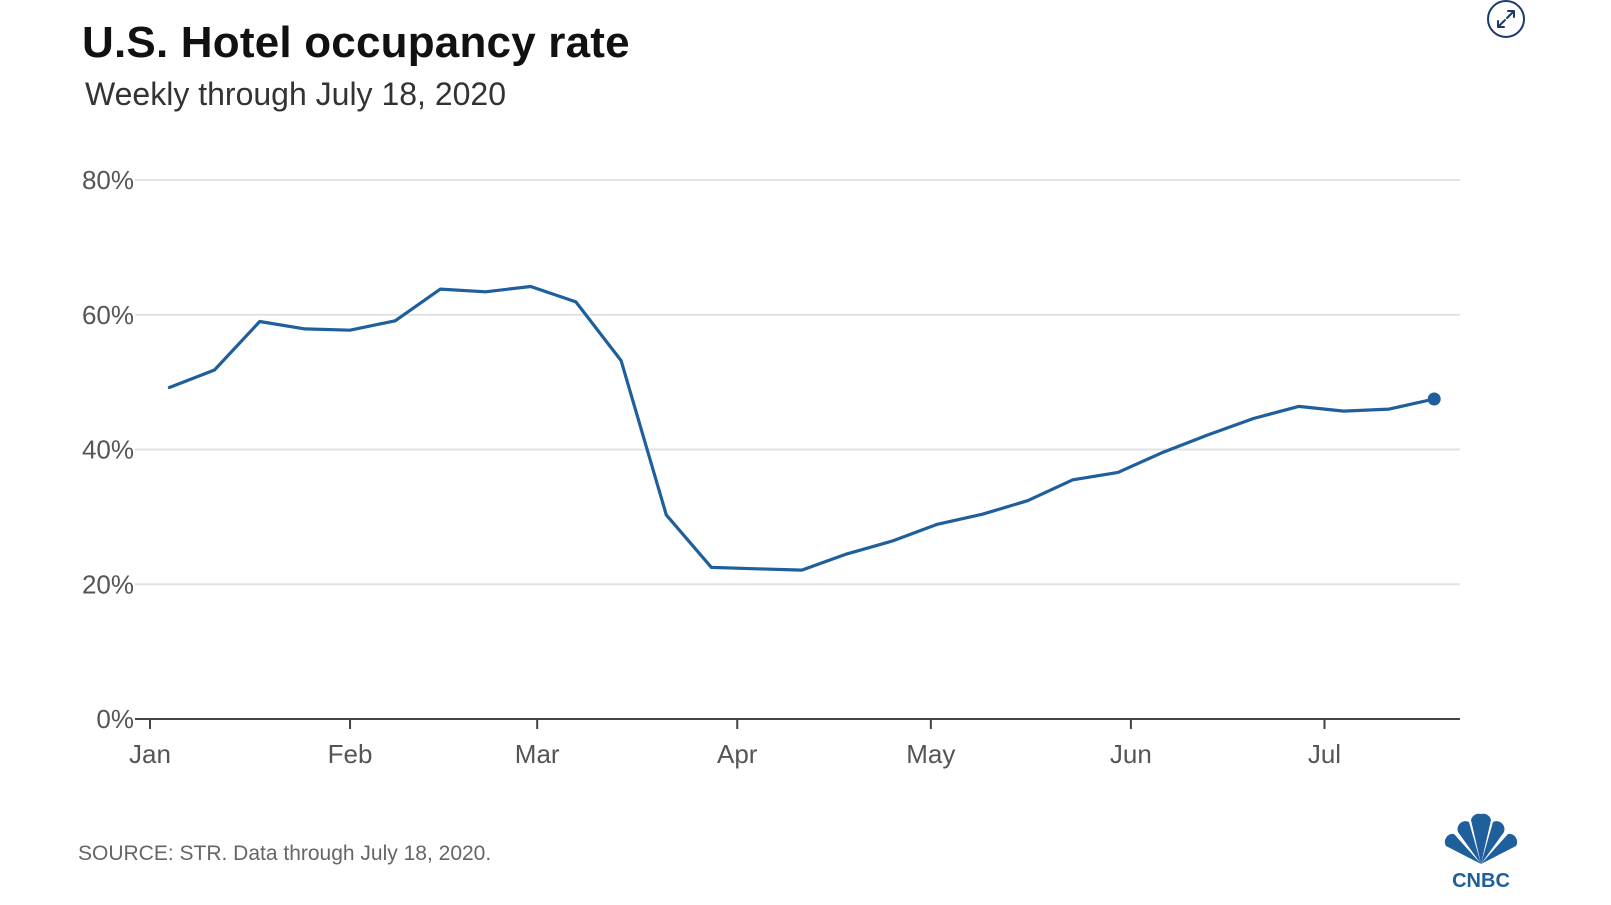 The image size is (1611, 905). What do you see at coordinates (356, 42) in the screenshot?
I see `chart-title: U.S. Hotel occupancy rate` at bounding box center [356, 42].